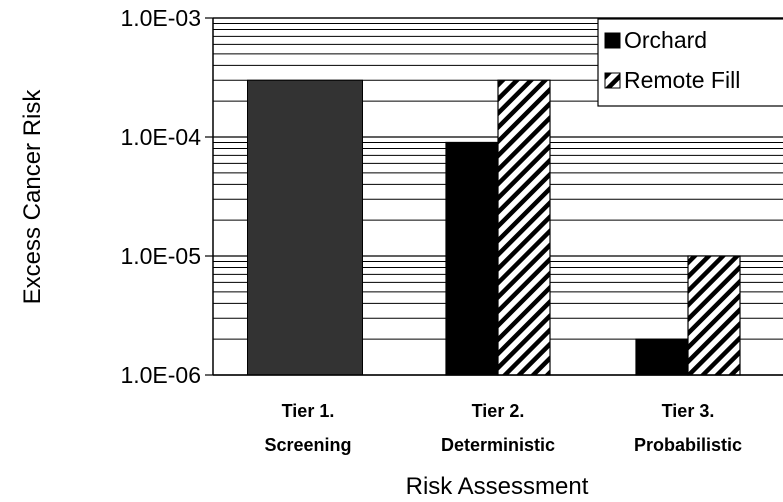  Describe the element at coordinates (32, 197) in the screenshot. I see `y-axis-label: Excess Cancer Risk` at that location.